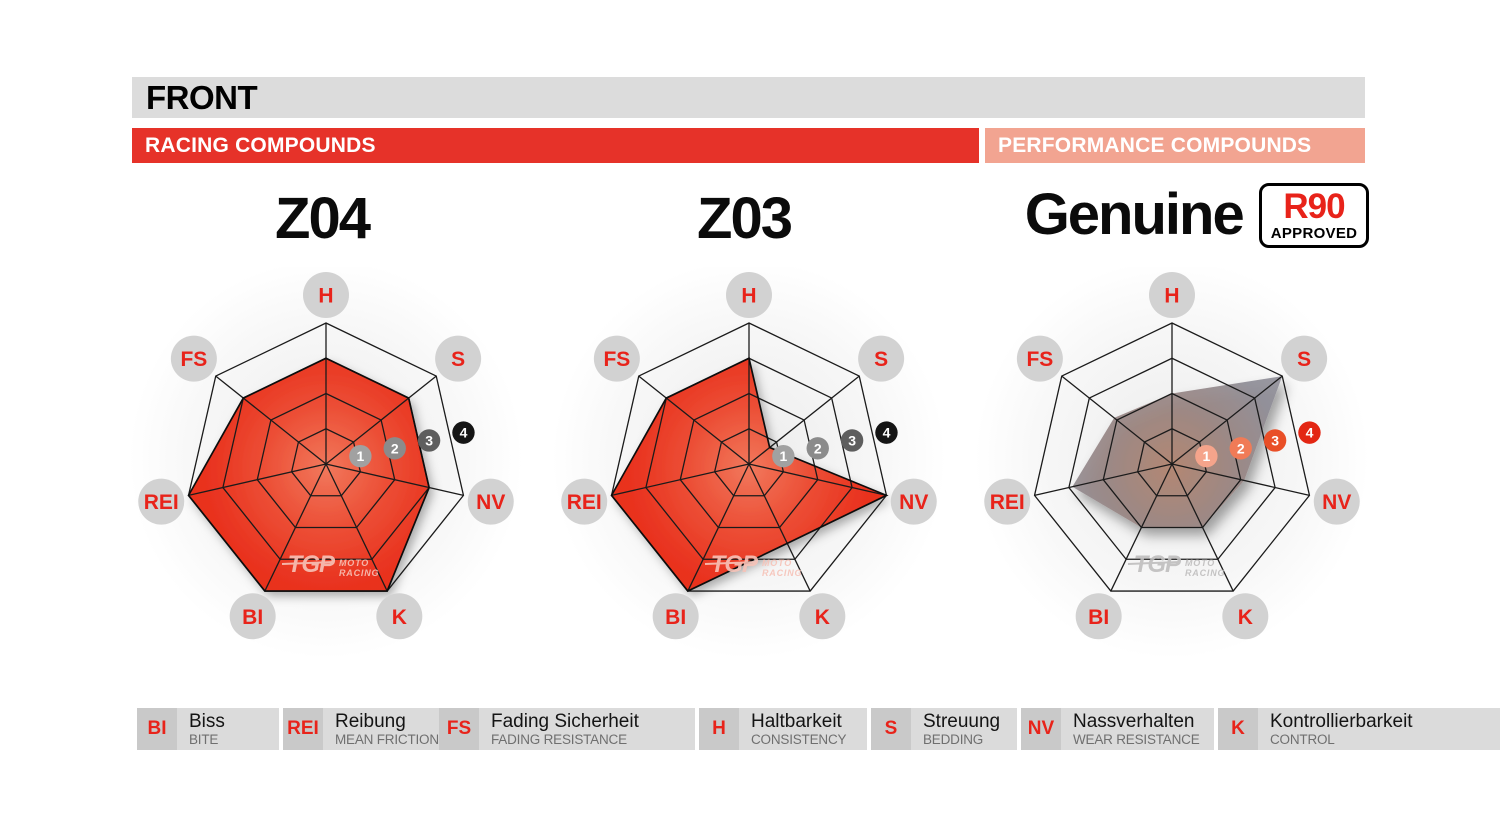  What do you see at coordinates (1136, 739) in the screenshot?
I see `legend-english-nv: WEAR RESISTANCE` at bounding box center [1136, 739].